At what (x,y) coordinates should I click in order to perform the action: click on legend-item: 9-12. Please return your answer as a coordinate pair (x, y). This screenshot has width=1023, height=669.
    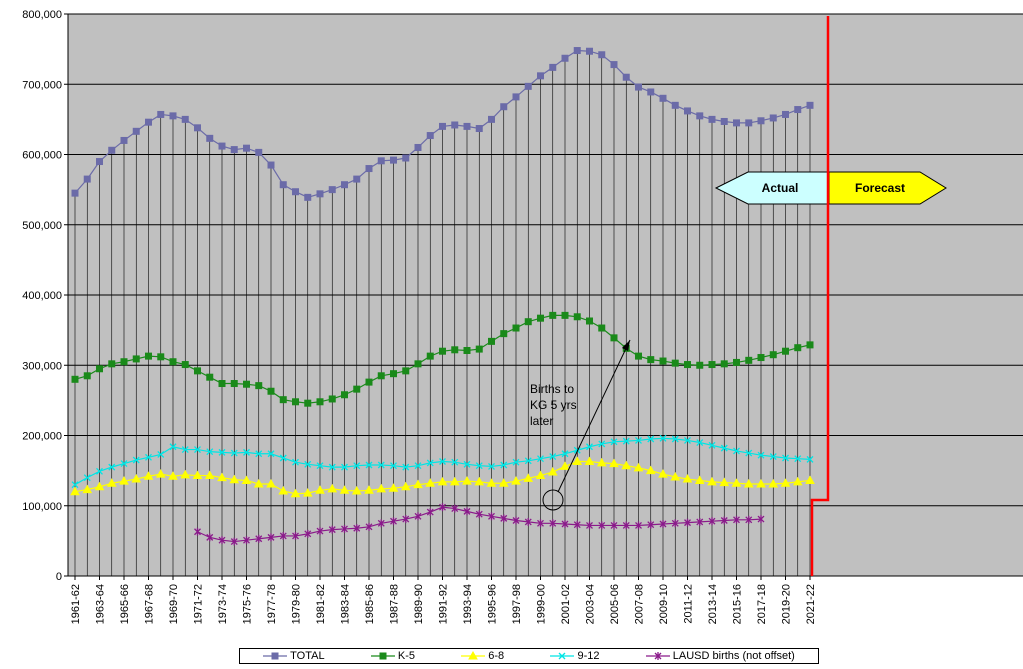
    Looking at the image, I should click on (574, 656).